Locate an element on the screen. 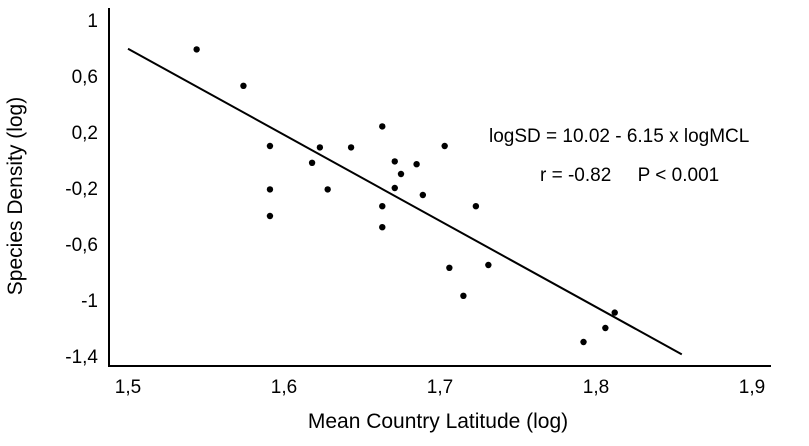  y-tick-label: -0,2 is located at coordinates (81, 189).